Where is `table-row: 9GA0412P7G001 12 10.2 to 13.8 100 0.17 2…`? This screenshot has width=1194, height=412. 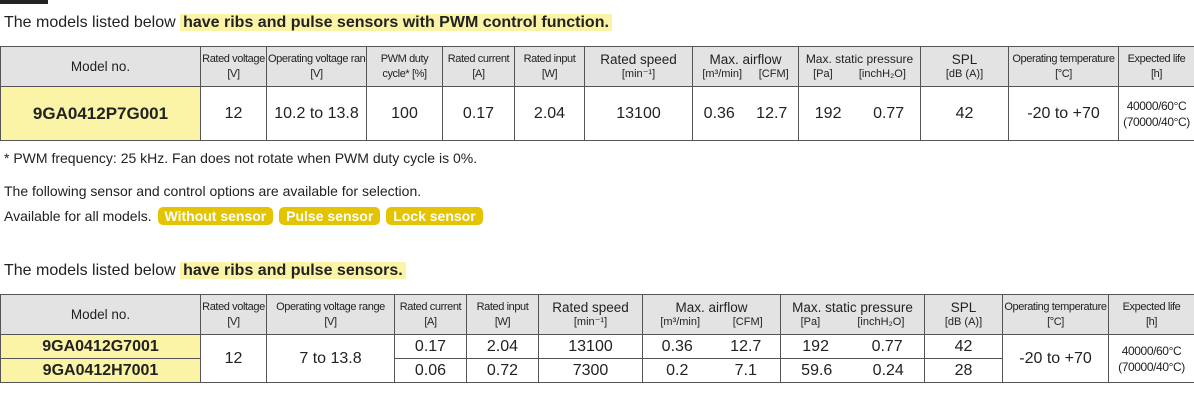
table-row: 9GA0412P7G001 12 10.2 to 13.8 100 0.17 2… is located at coordinates (597, 113).